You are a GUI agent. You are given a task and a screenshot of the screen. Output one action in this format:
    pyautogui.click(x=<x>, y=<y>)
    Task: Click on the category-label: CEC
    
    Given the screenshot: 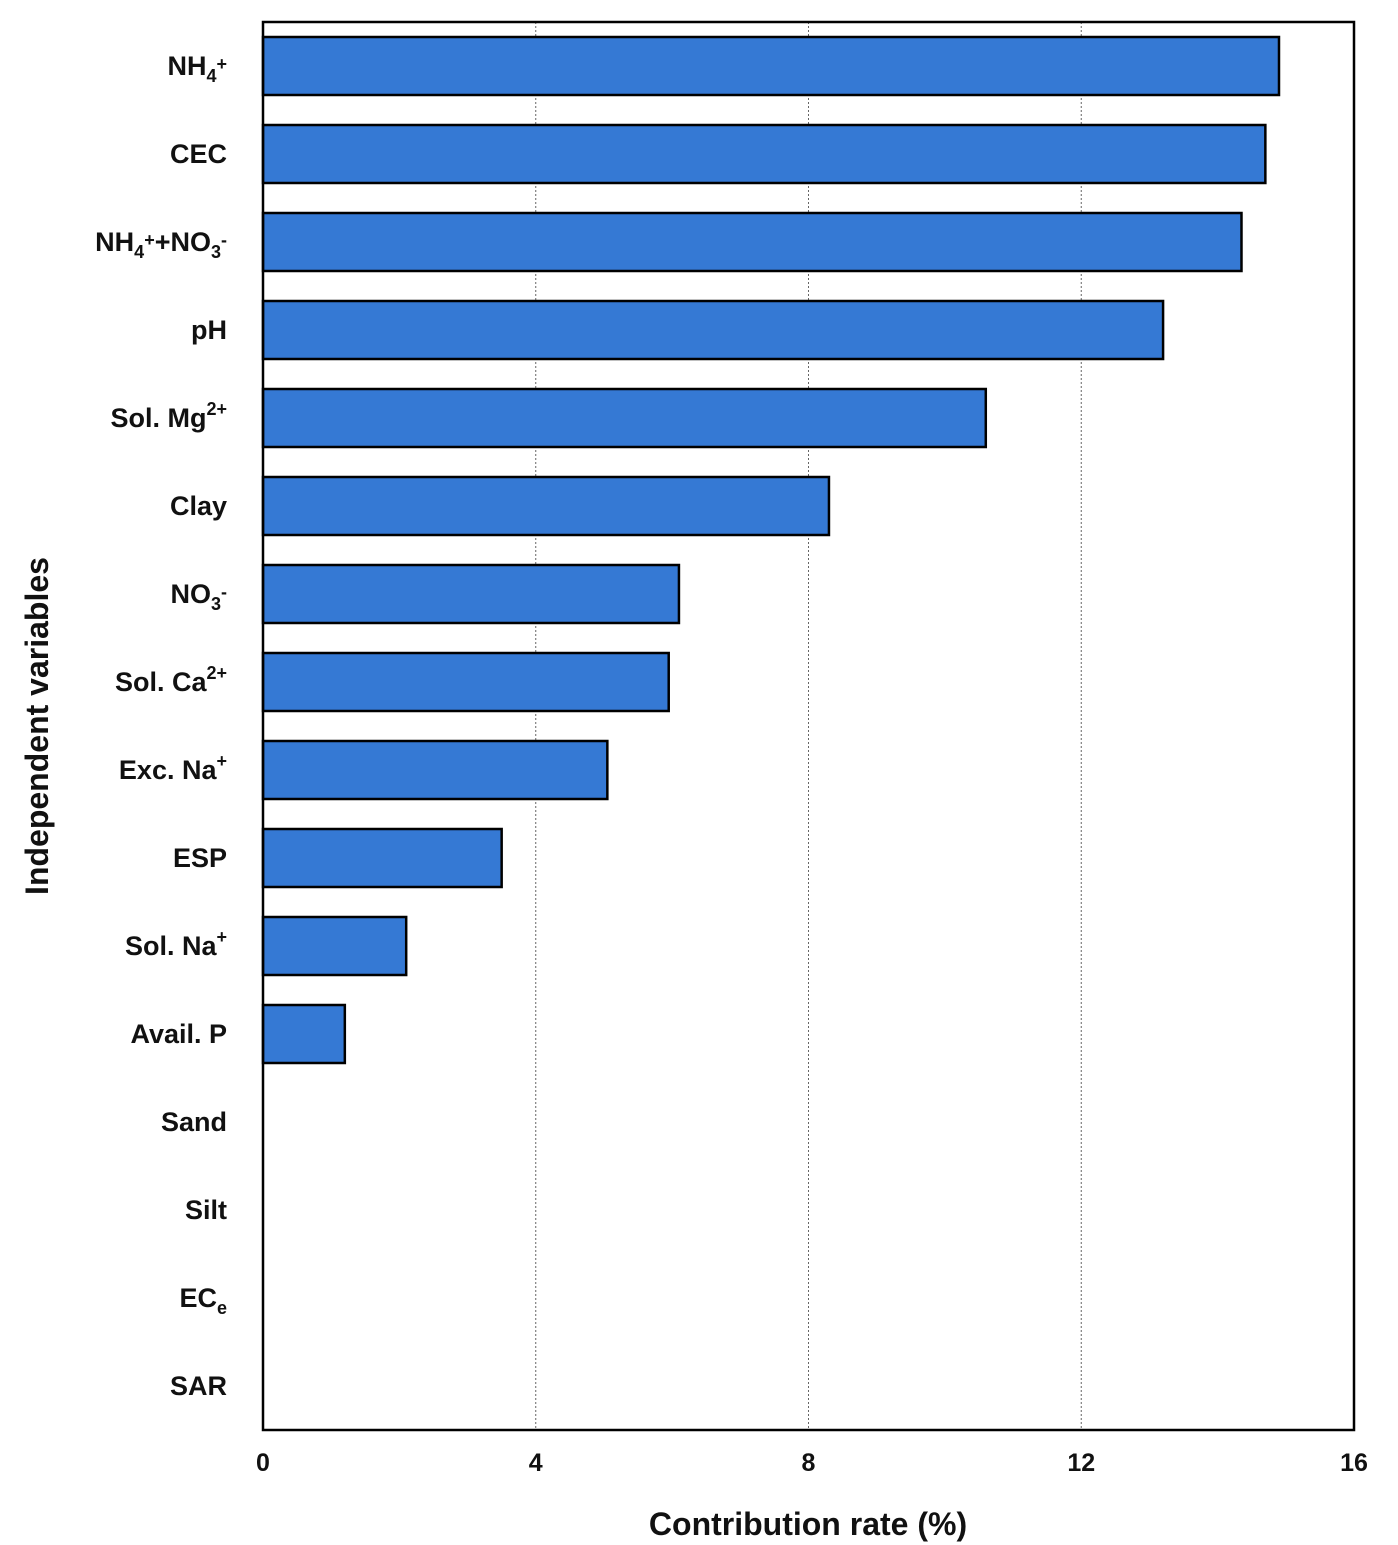 What is the action you would take?
    pyautogui.click(x=198, y=154)
    